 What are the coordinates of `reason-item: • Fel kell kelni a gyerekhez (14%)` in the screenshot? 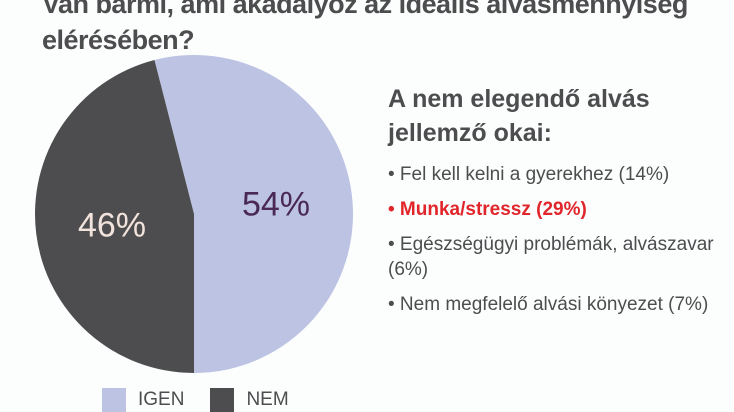 It's located at (529, 174).